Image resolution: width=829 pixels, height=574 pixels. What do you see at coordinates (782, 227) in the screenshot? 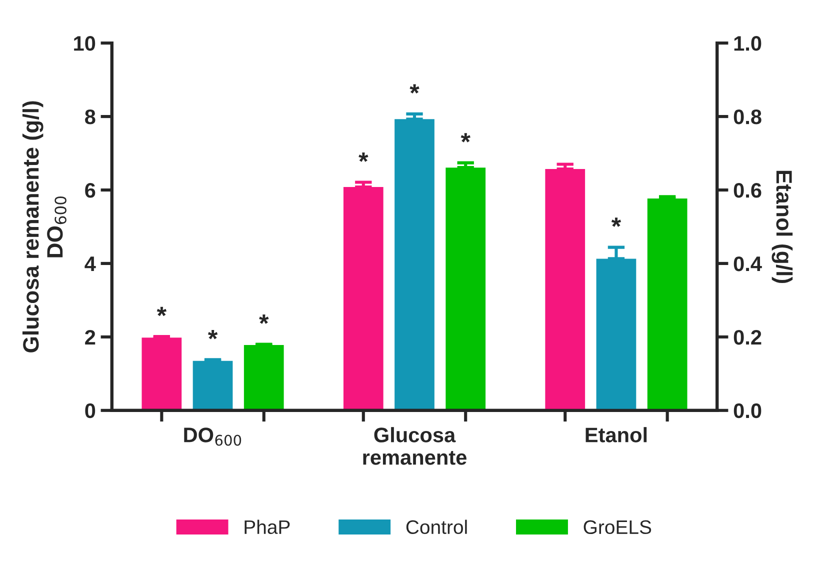
I see `y2-axis-title: Etanol (g/l)` at bounding box center [782, 227].